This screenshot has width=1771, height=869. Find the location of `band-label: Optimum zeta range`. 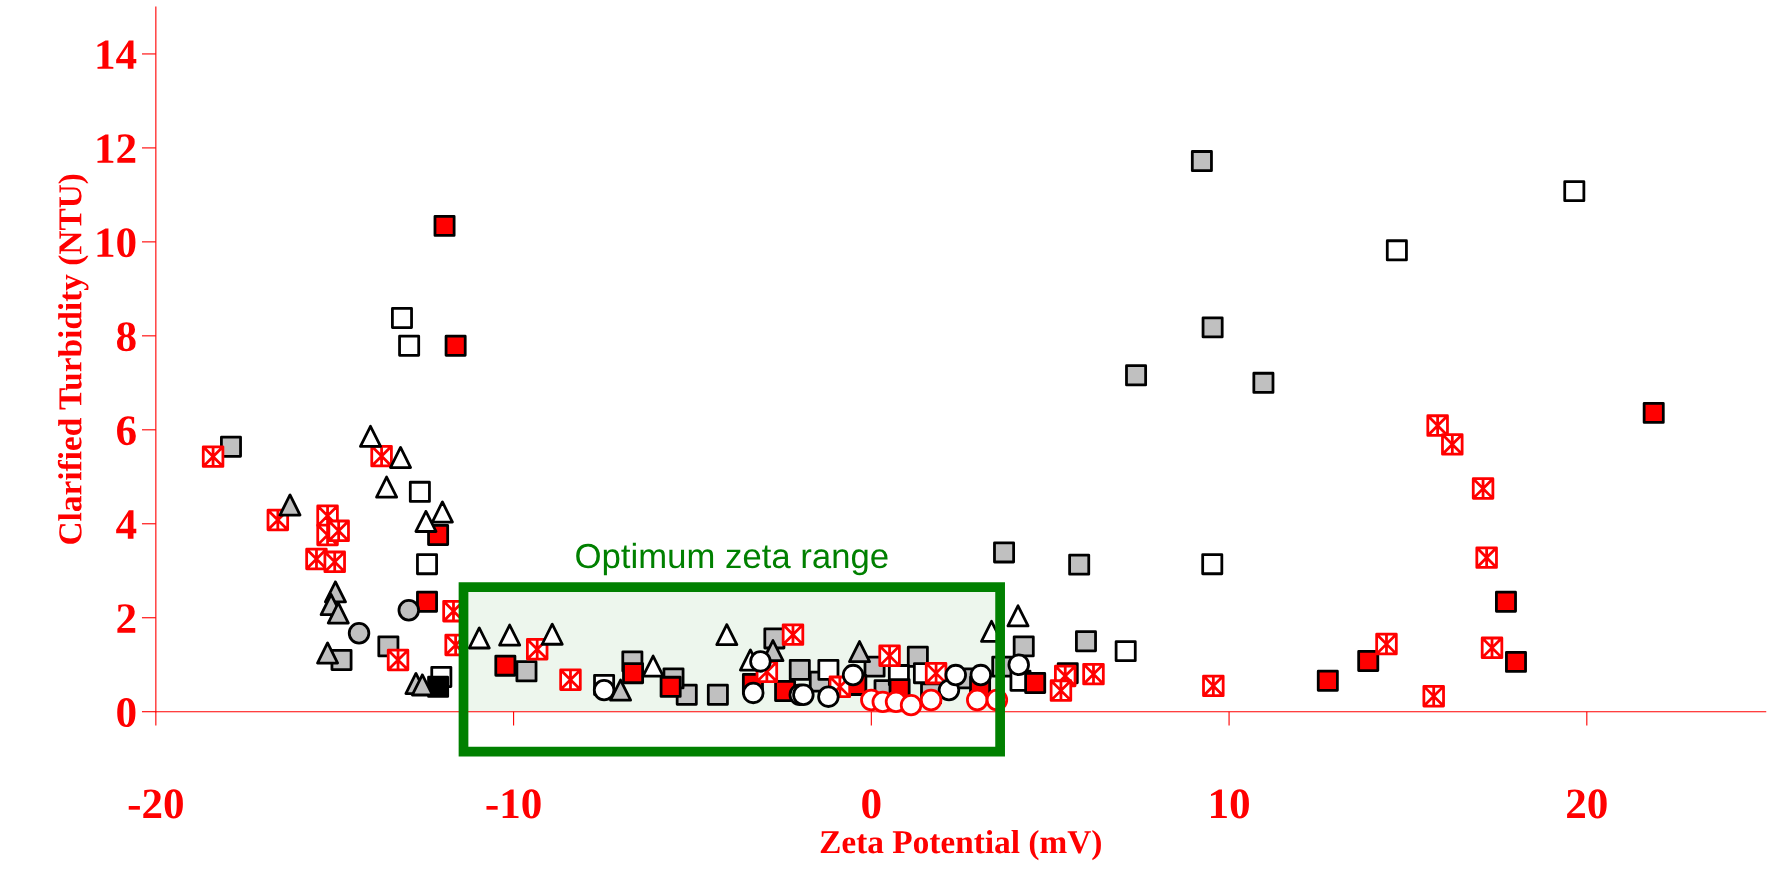

band-label: Optimum zeta range is located at coordinates (732, 559).